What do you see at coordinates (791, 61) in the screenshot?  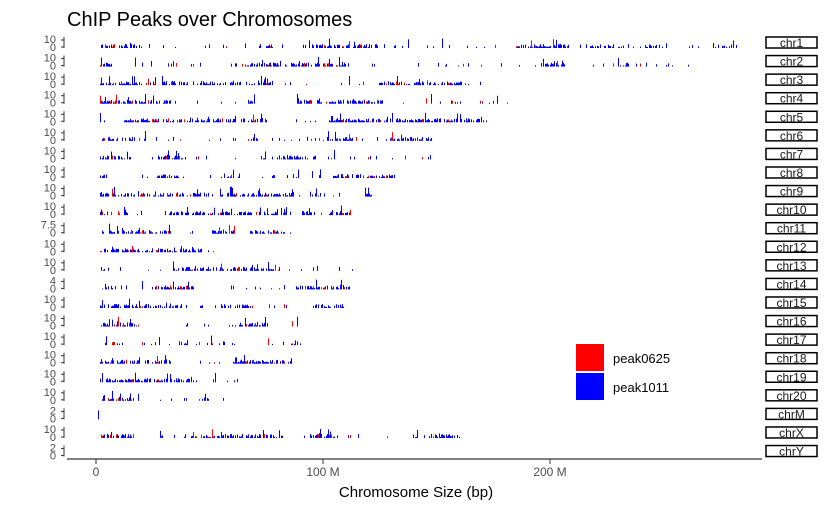 I see `strip-box-chr2` at bounding box center [791, 61].